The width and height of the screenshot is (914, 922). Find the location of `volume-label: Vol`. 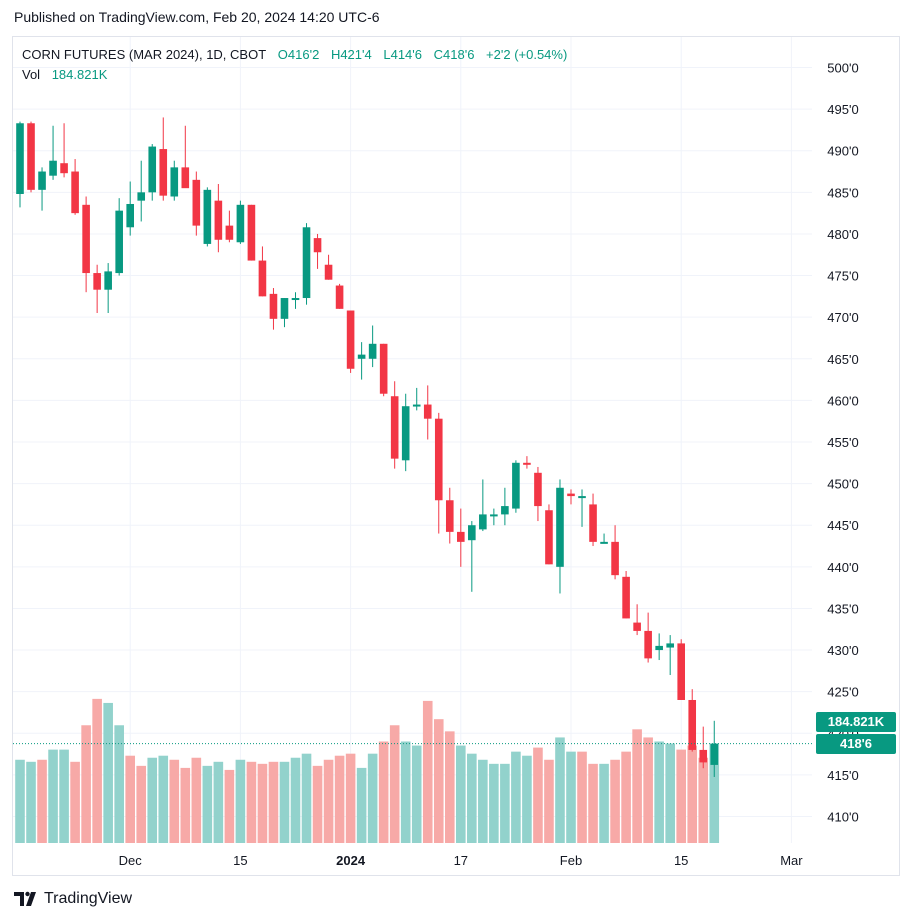

volume-label: Vol is located at coordinates (31, 74).